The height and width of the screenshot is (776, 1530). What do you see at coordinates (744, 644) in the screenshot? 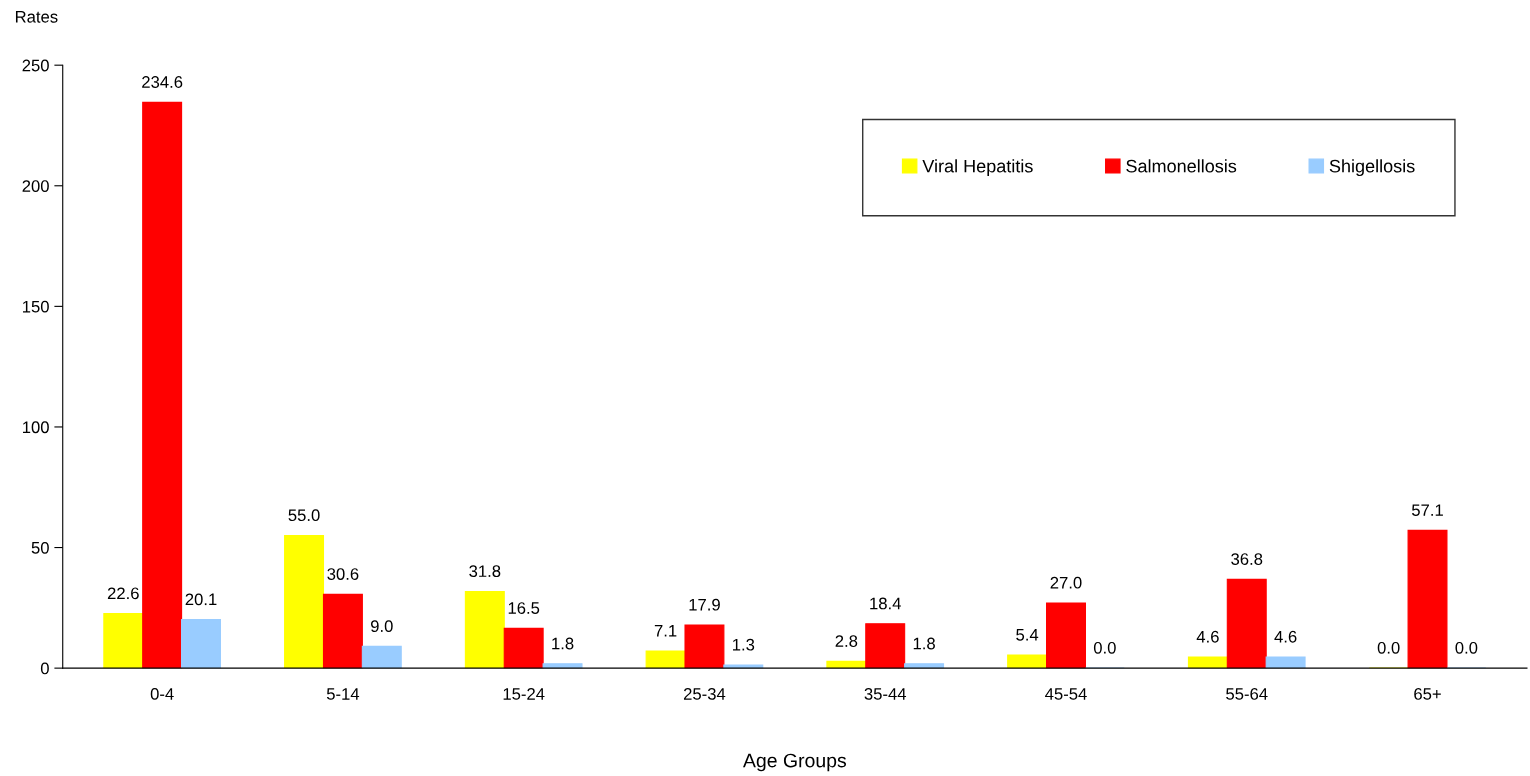
I see `data-label: 1.3` at bounding box center [744, 644].